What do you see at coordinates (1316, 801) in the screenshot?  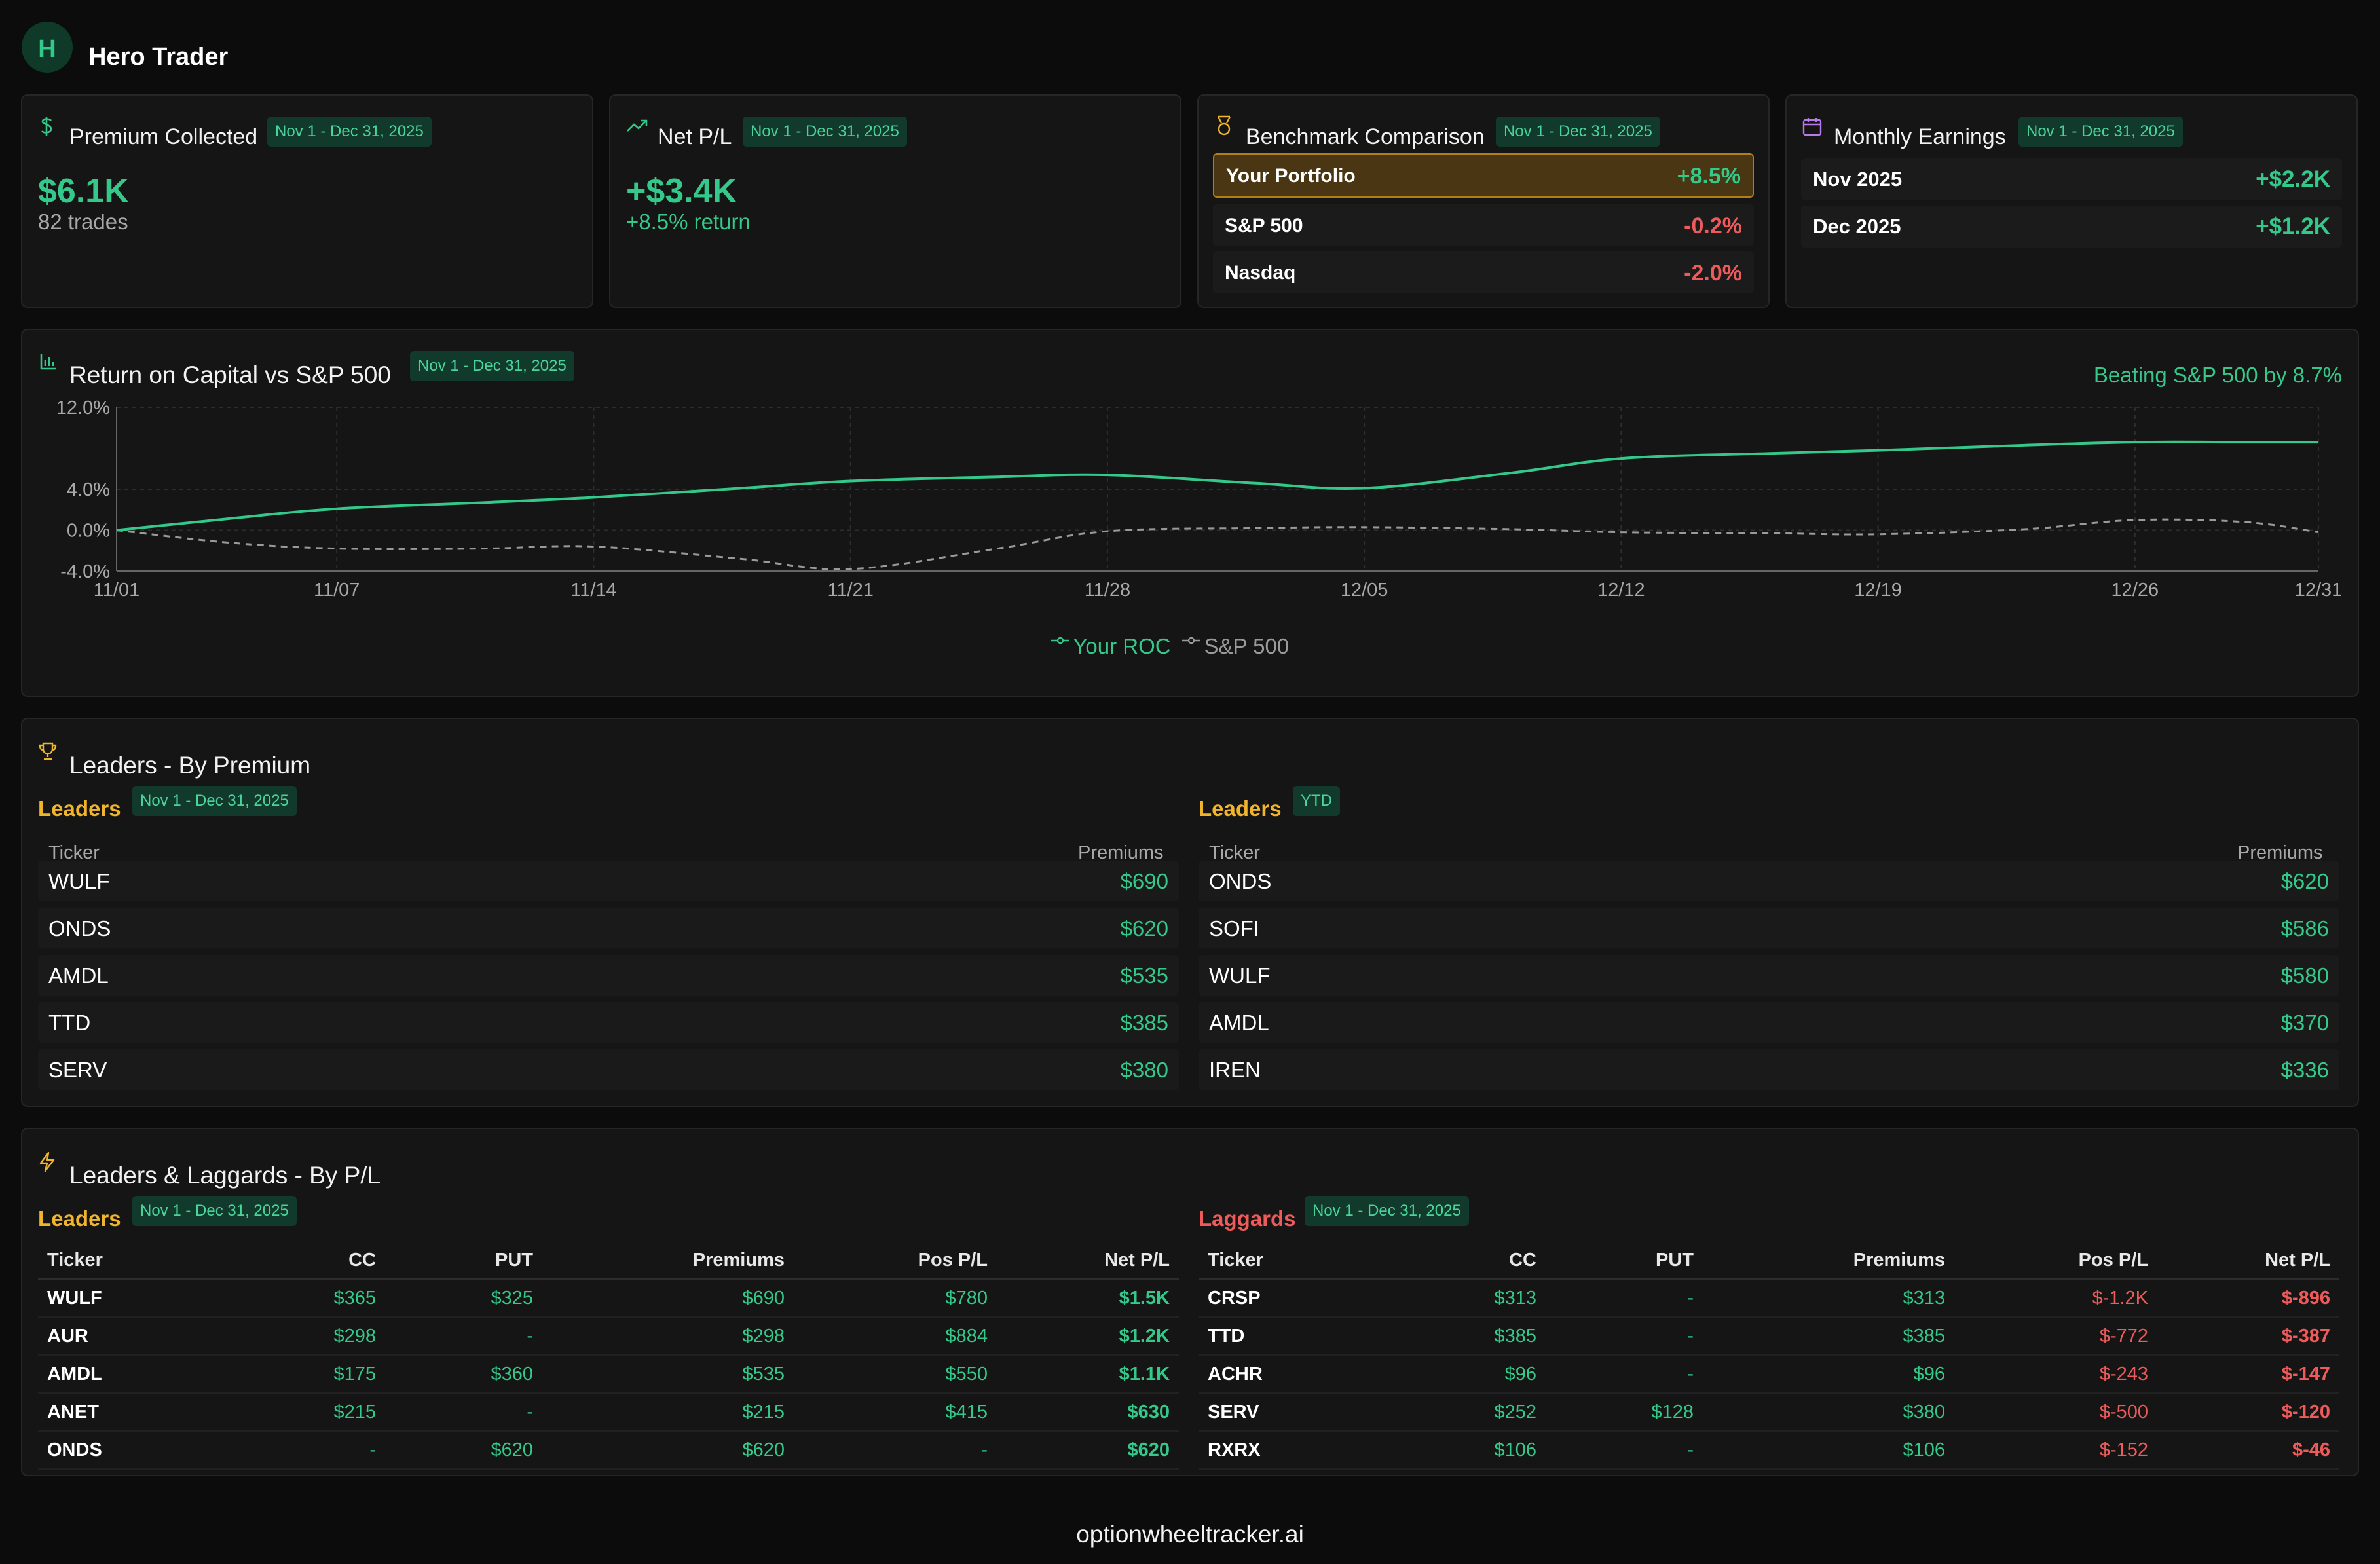 I see `ytd-badge: YTD` at bounding box center [1316, 801].